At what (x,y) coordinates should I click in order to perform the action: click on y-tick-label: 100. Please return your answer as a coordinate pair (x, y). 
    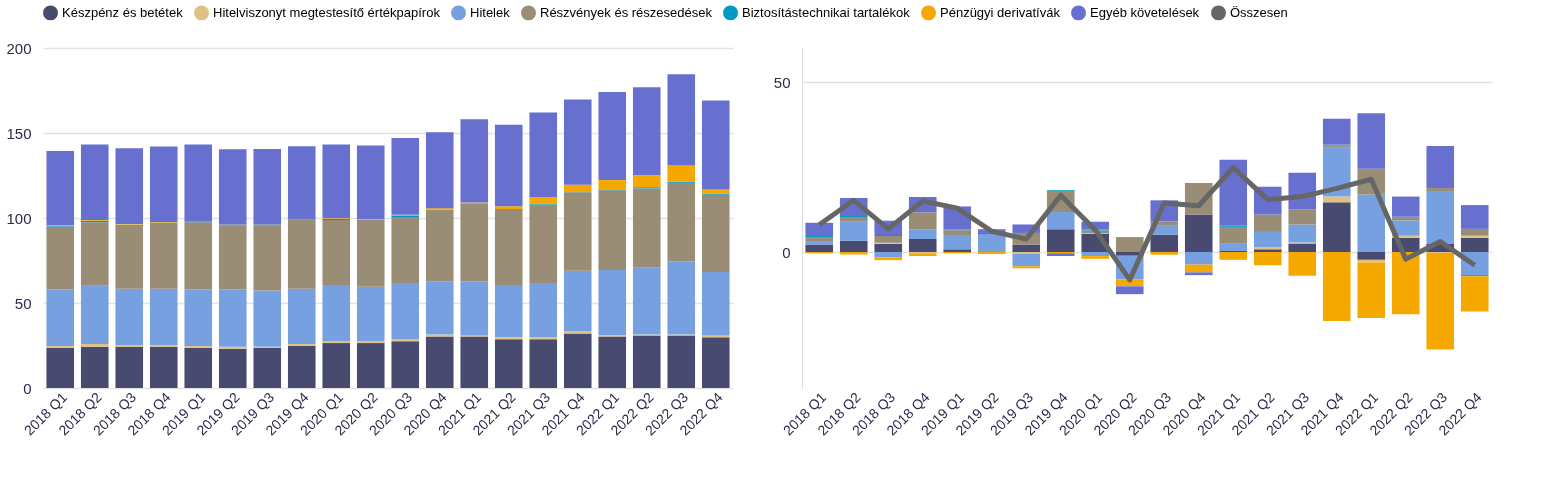
    Looking at the image, I should click on (19, 218).